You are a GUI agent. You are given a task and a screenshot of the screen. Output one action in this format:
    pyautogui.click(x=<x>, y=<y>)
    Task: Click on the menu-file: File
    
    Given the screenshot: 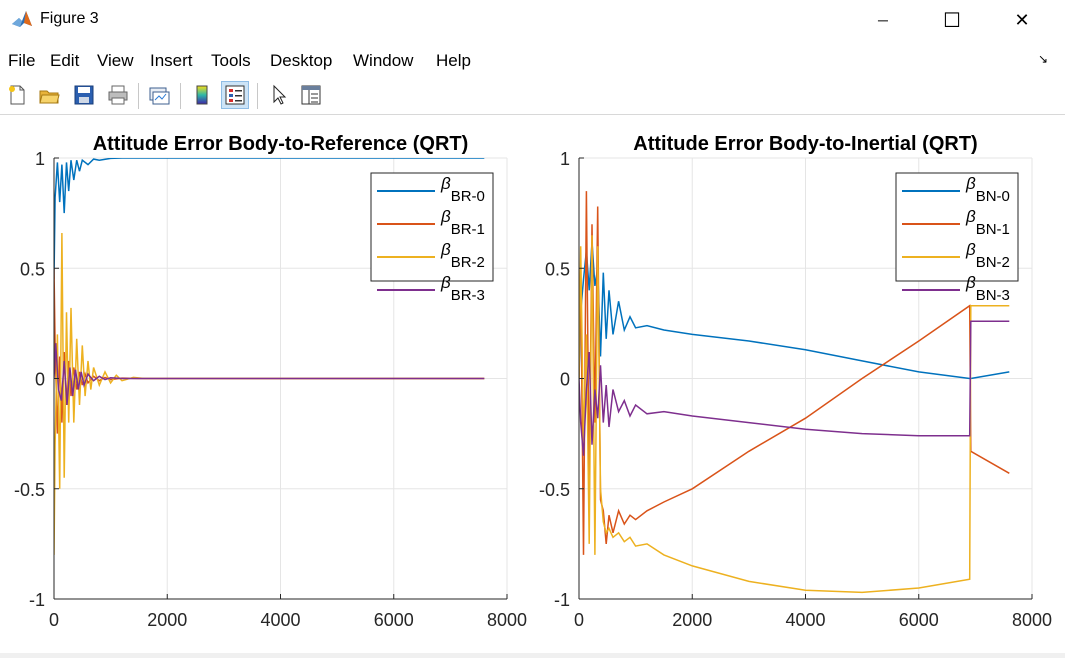 What is the action you would take?
    pyautogui.click(x=22, y=60)
    